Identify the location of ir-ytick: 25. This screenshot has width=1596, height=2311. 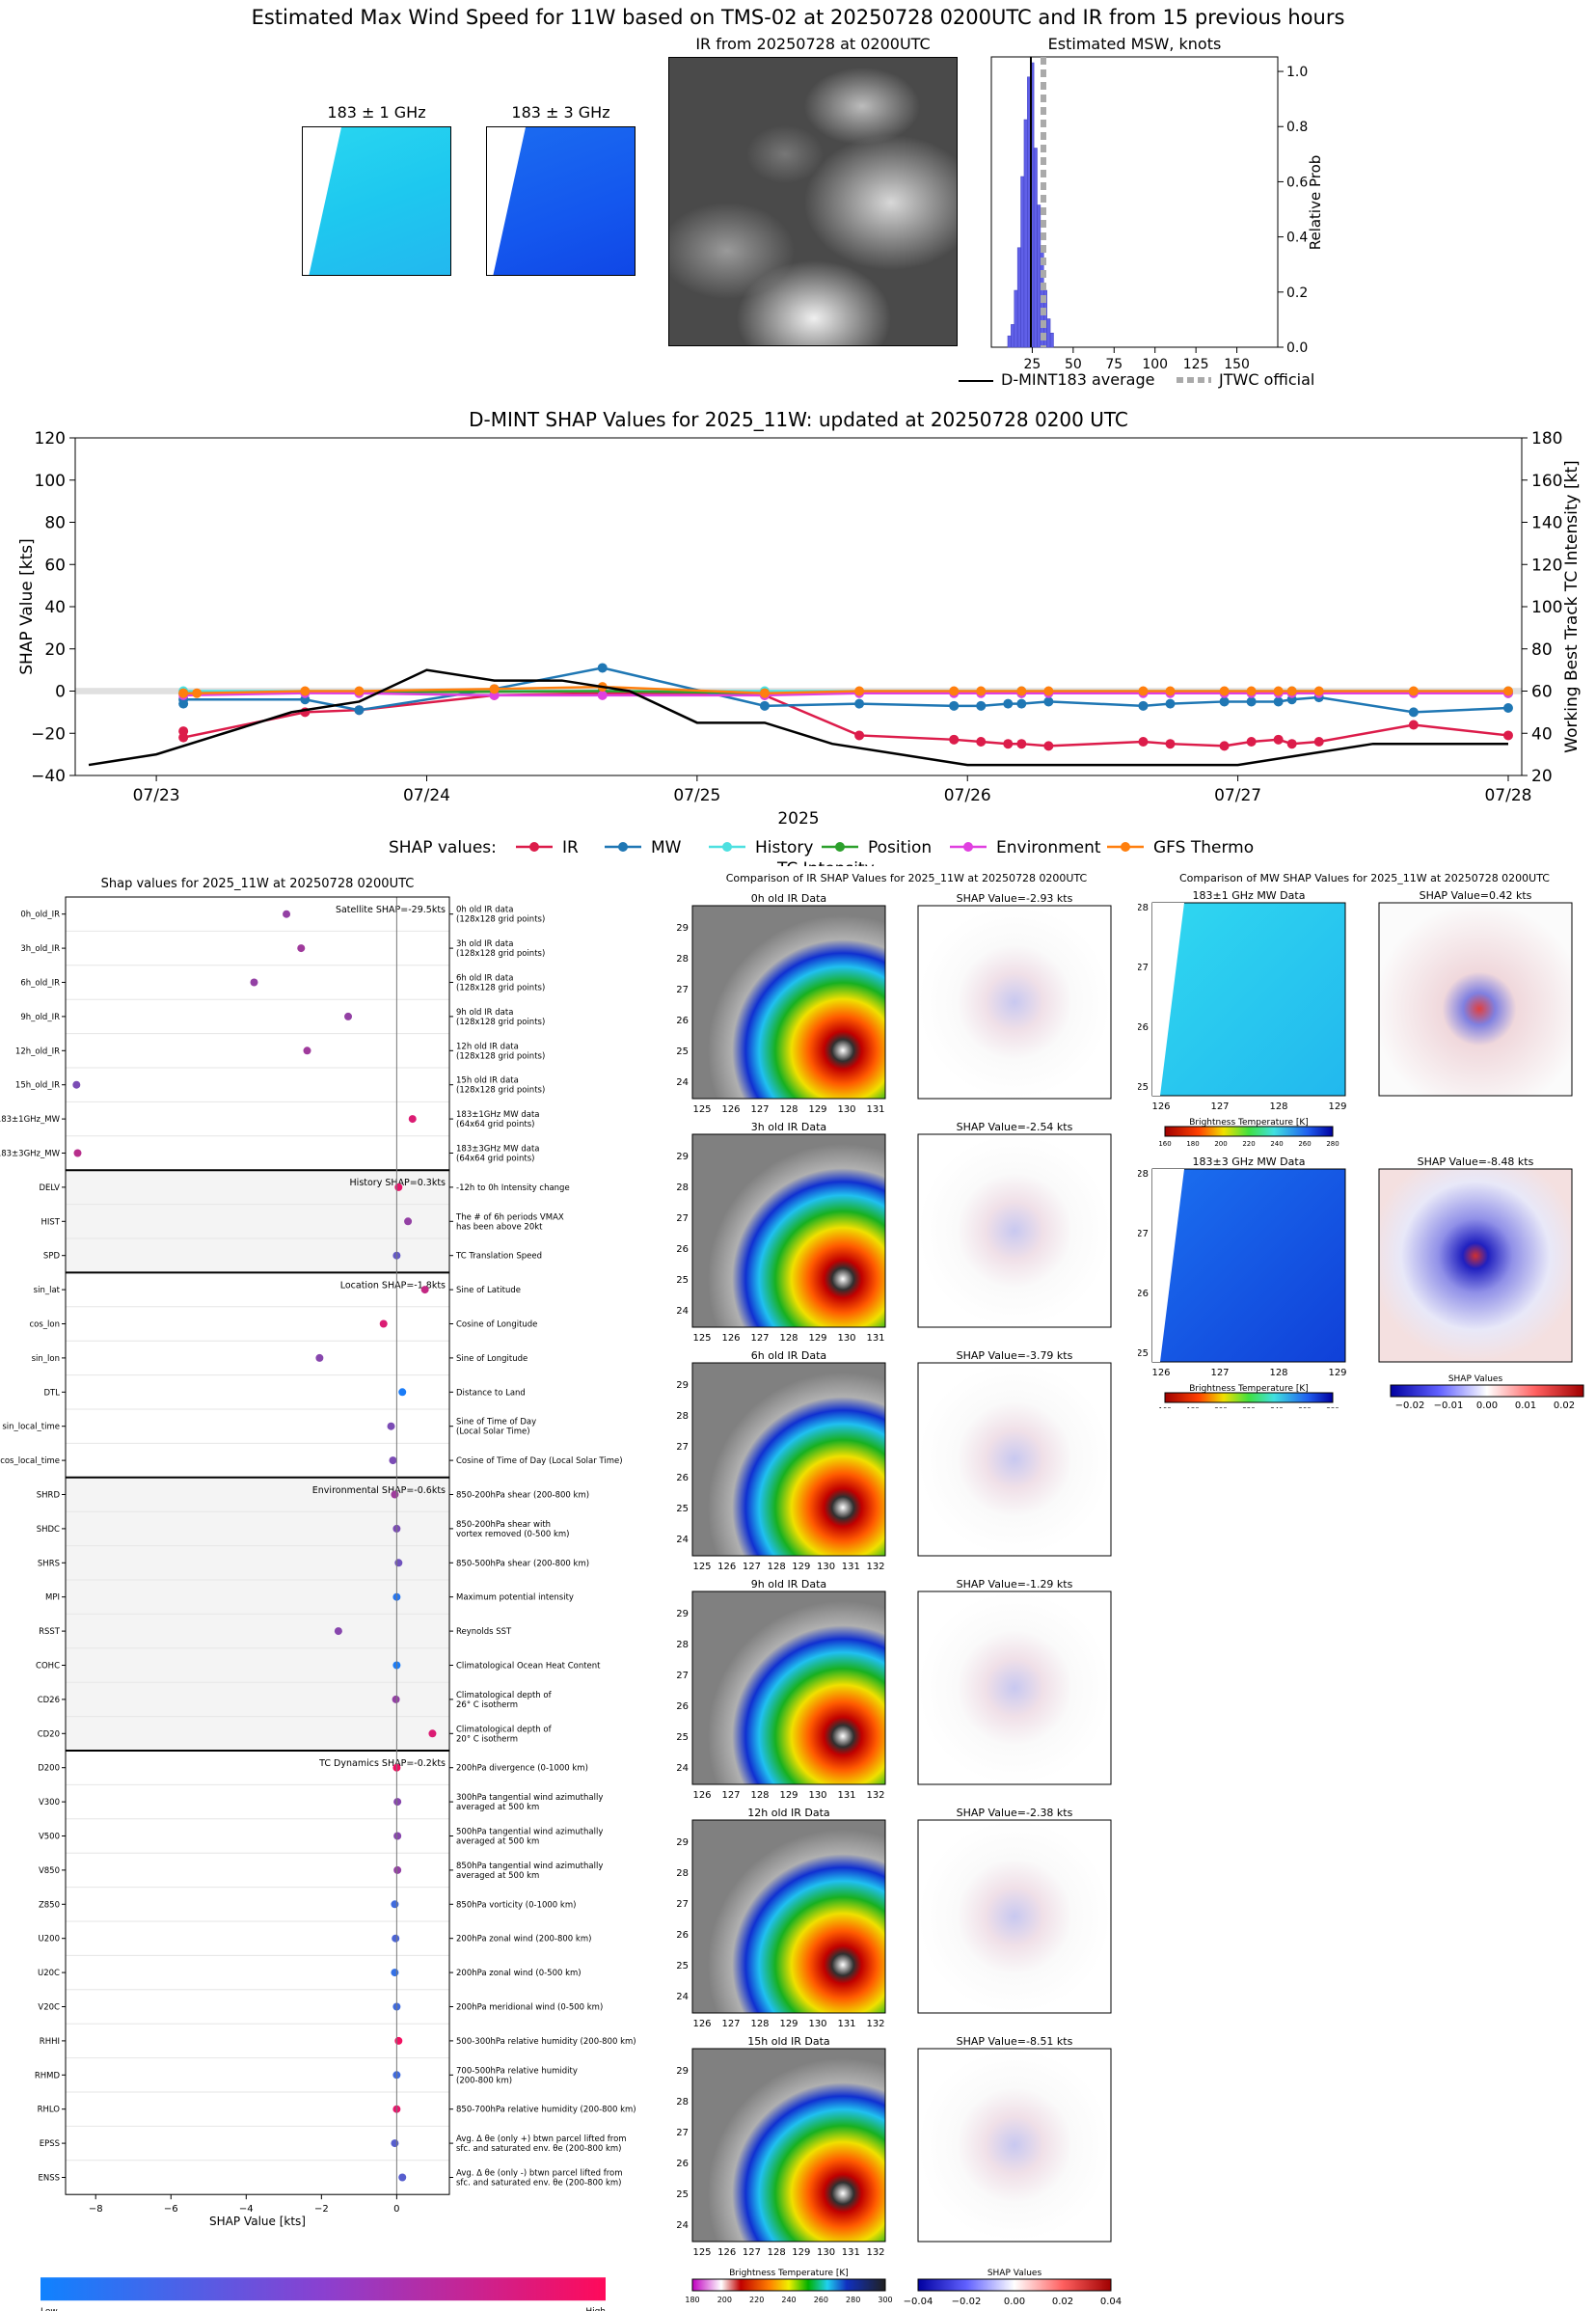
(683, 2194).